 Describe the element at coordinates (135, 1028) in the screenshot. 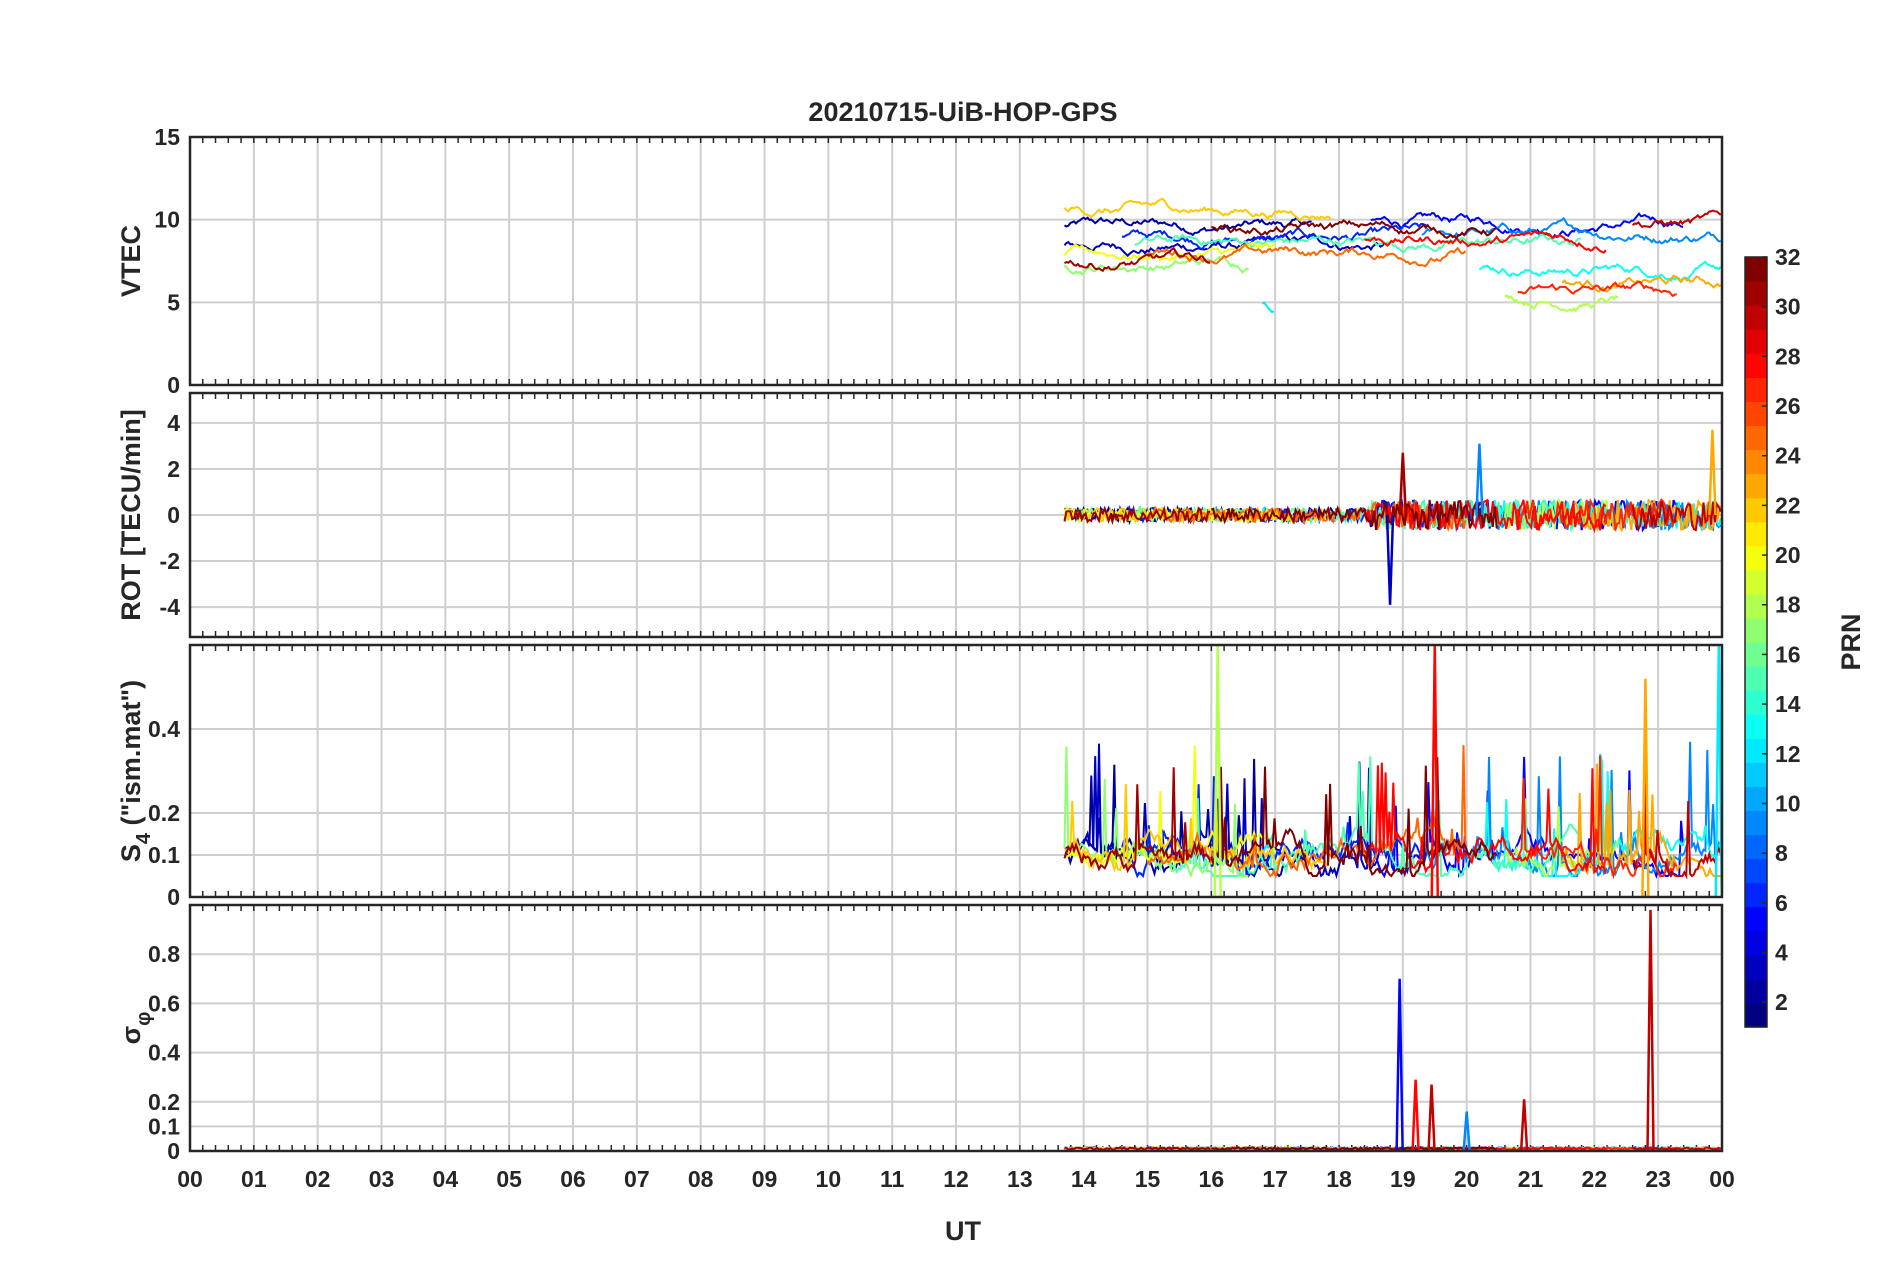

I see `y-axis-label: σφ` at that location.